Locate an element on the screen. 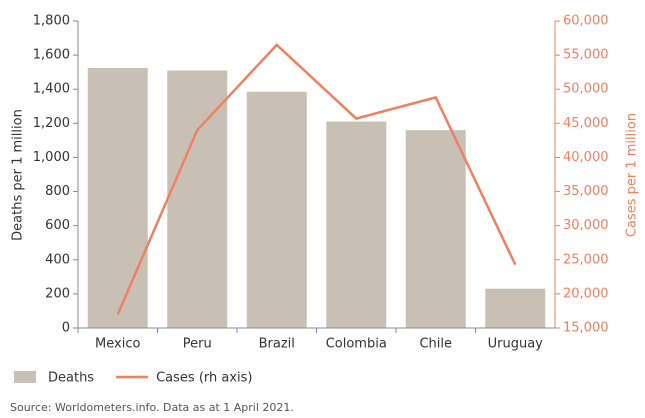 The image size is (645, 418). y2-tick-label: 30,000 is located at coordinates (586, 225).